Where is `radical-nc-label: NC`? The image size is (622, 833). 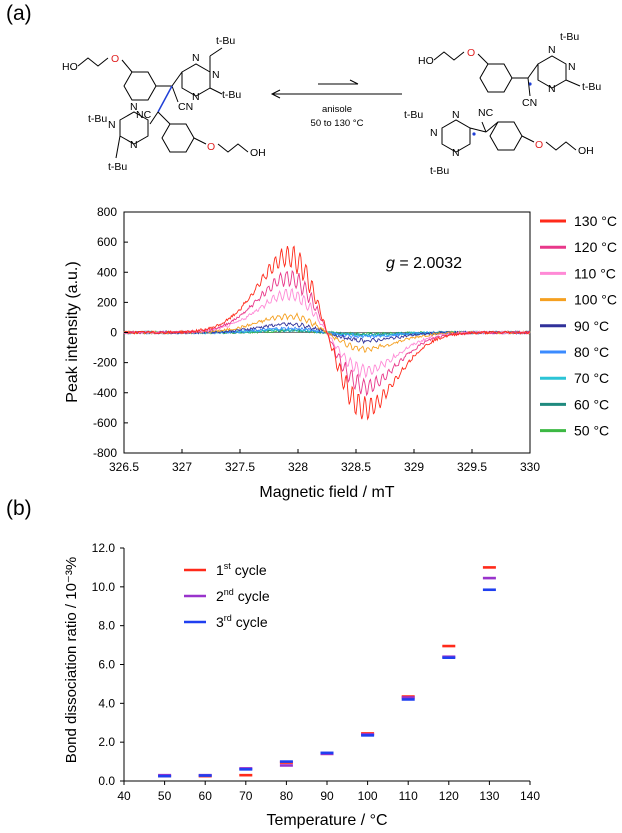 radical-nc-label: NC is located at coordinates (486, 113).